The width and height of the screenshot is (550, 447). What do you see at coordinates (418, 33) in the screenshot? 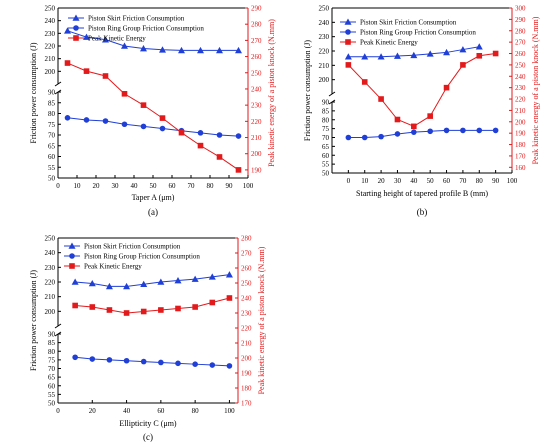
I see `legend-label: Piston Ring Group Friction Consumption` at bounding box center [418, 33].